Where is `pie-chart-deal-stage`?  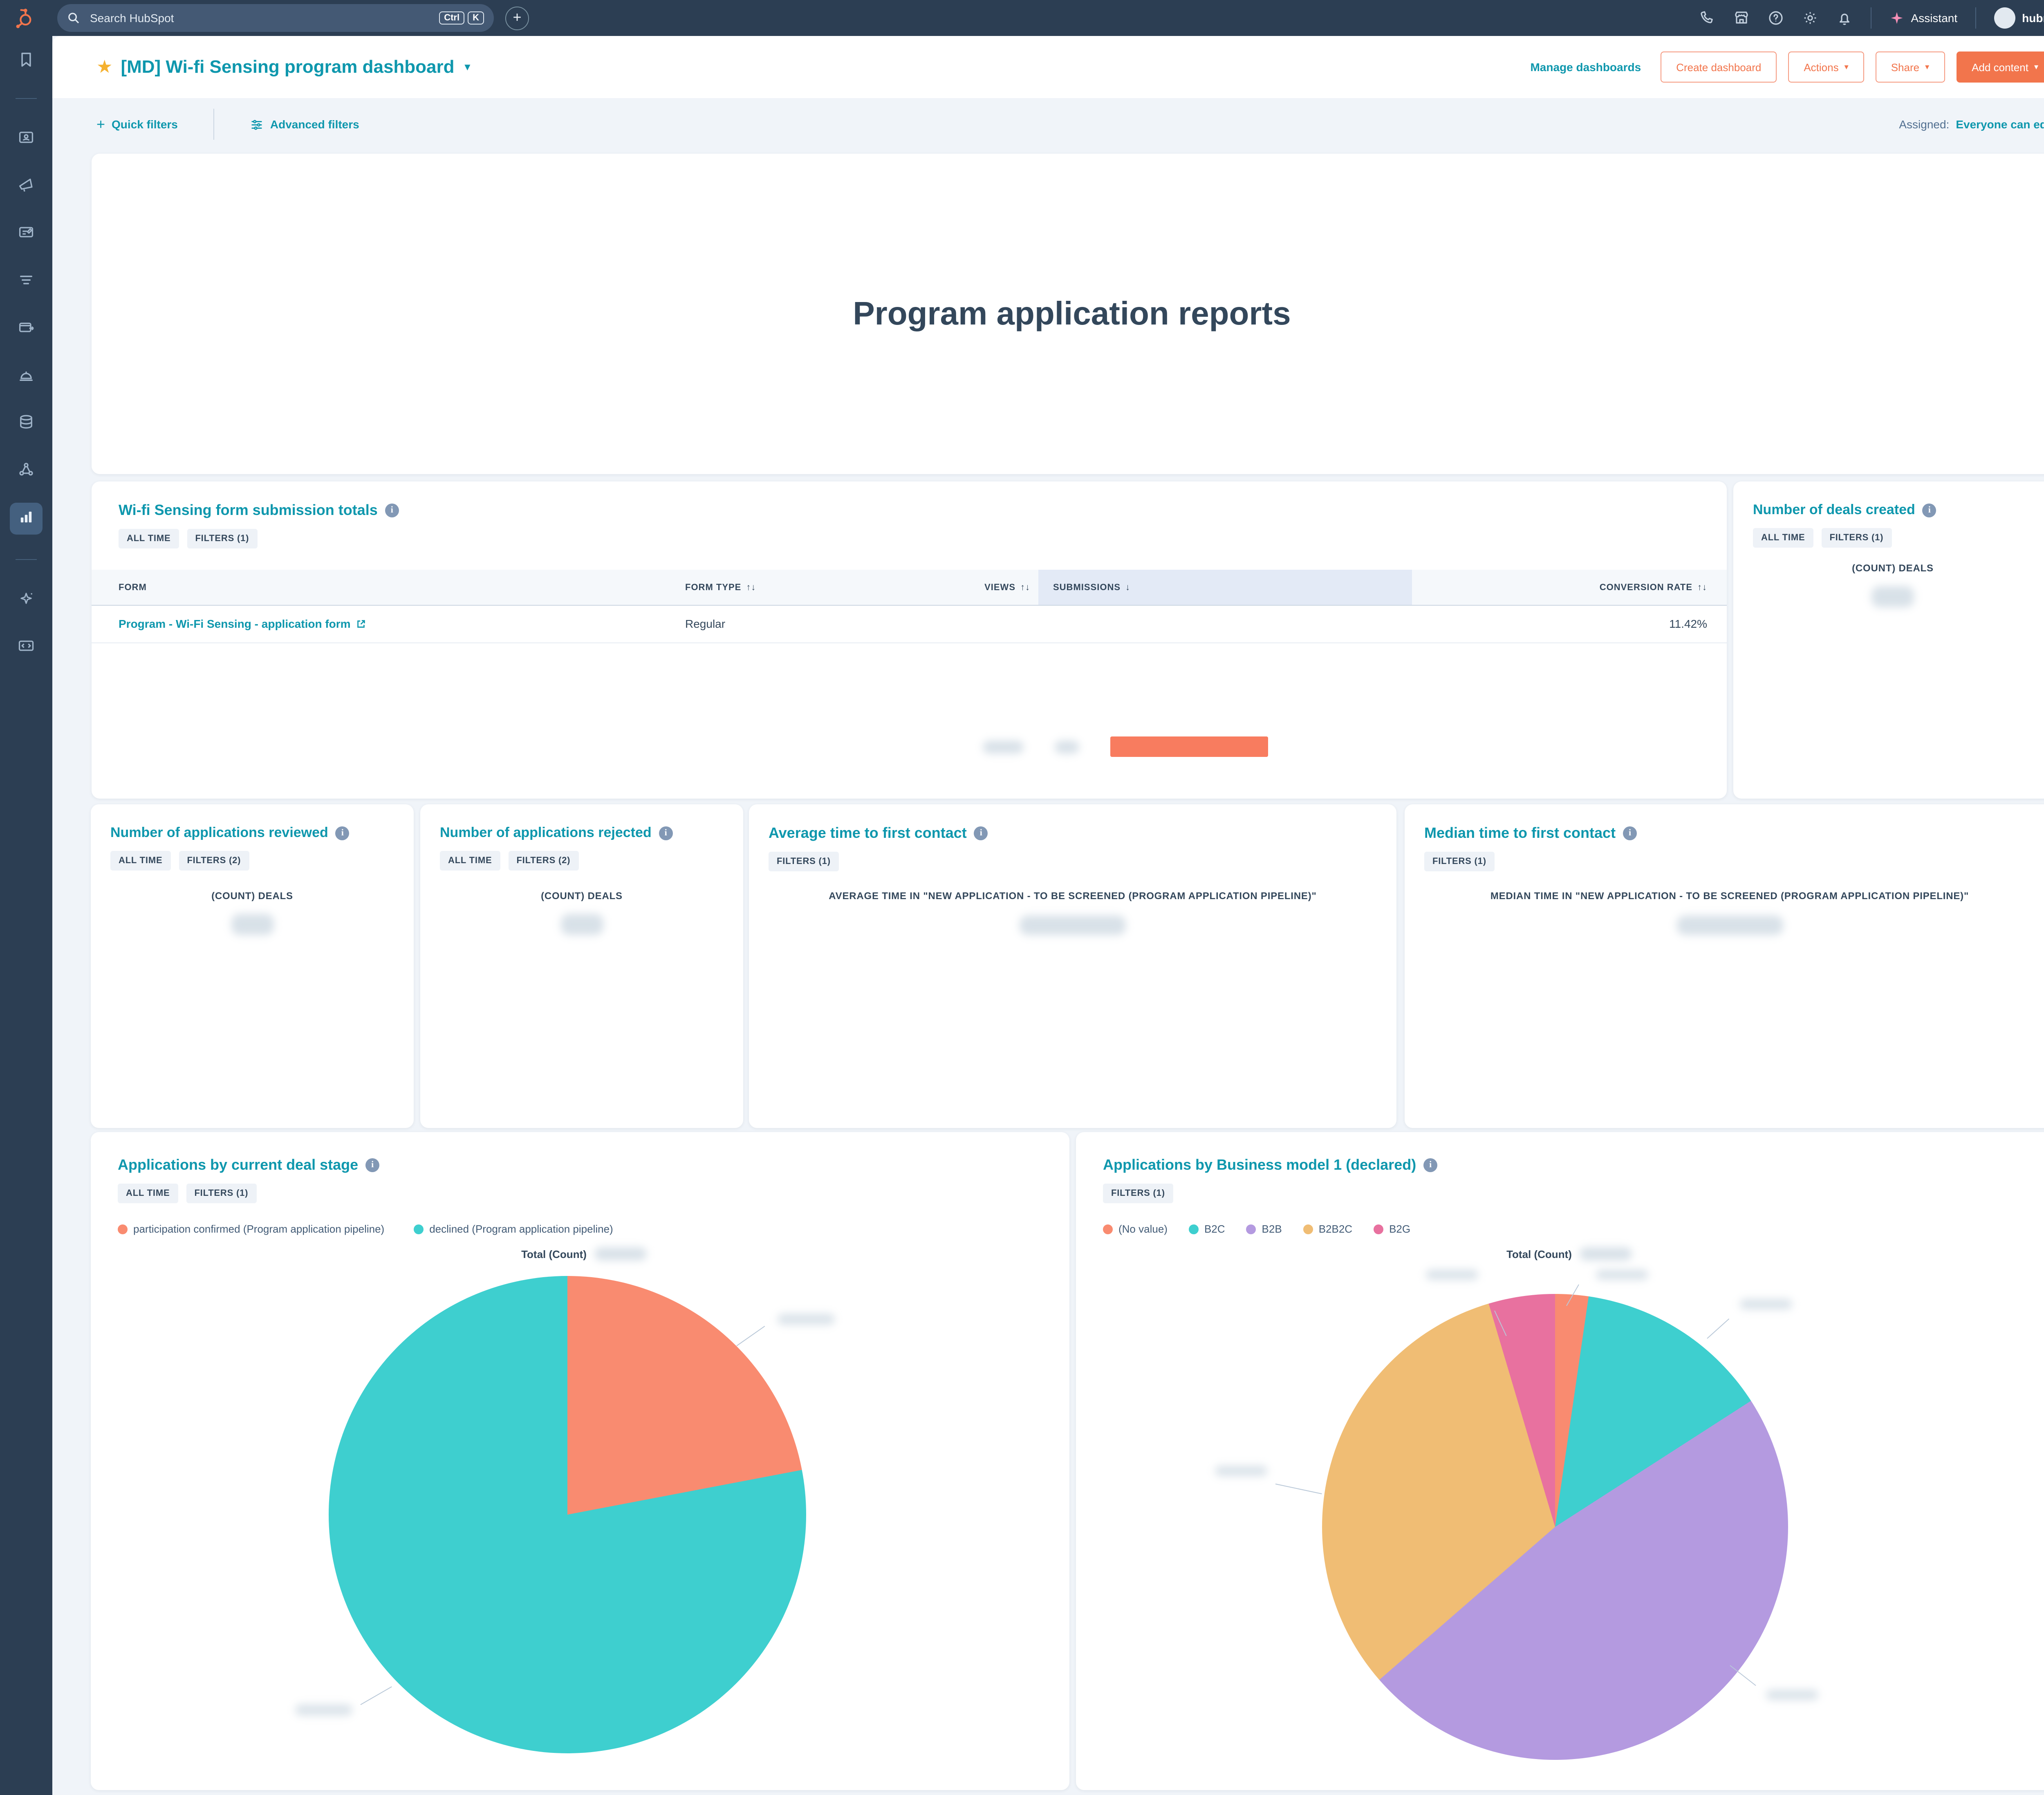 pie-chart-deal-stage is located at coordinates (567, 1515).